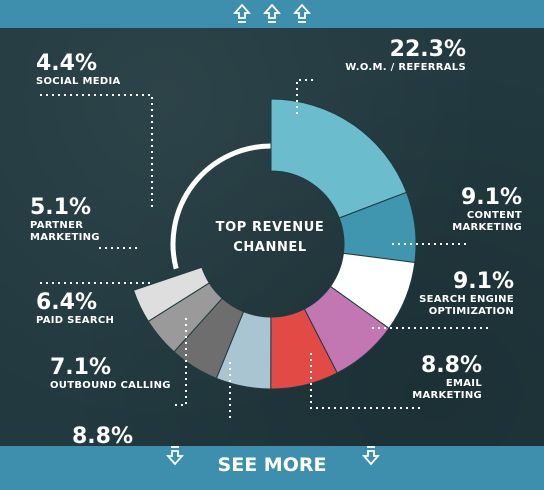 Image resolution: width=544 pixels, height=490 pixels. I want to click on chart-center-title: TOP REVENUE CHANNEL, so click(270, 238).